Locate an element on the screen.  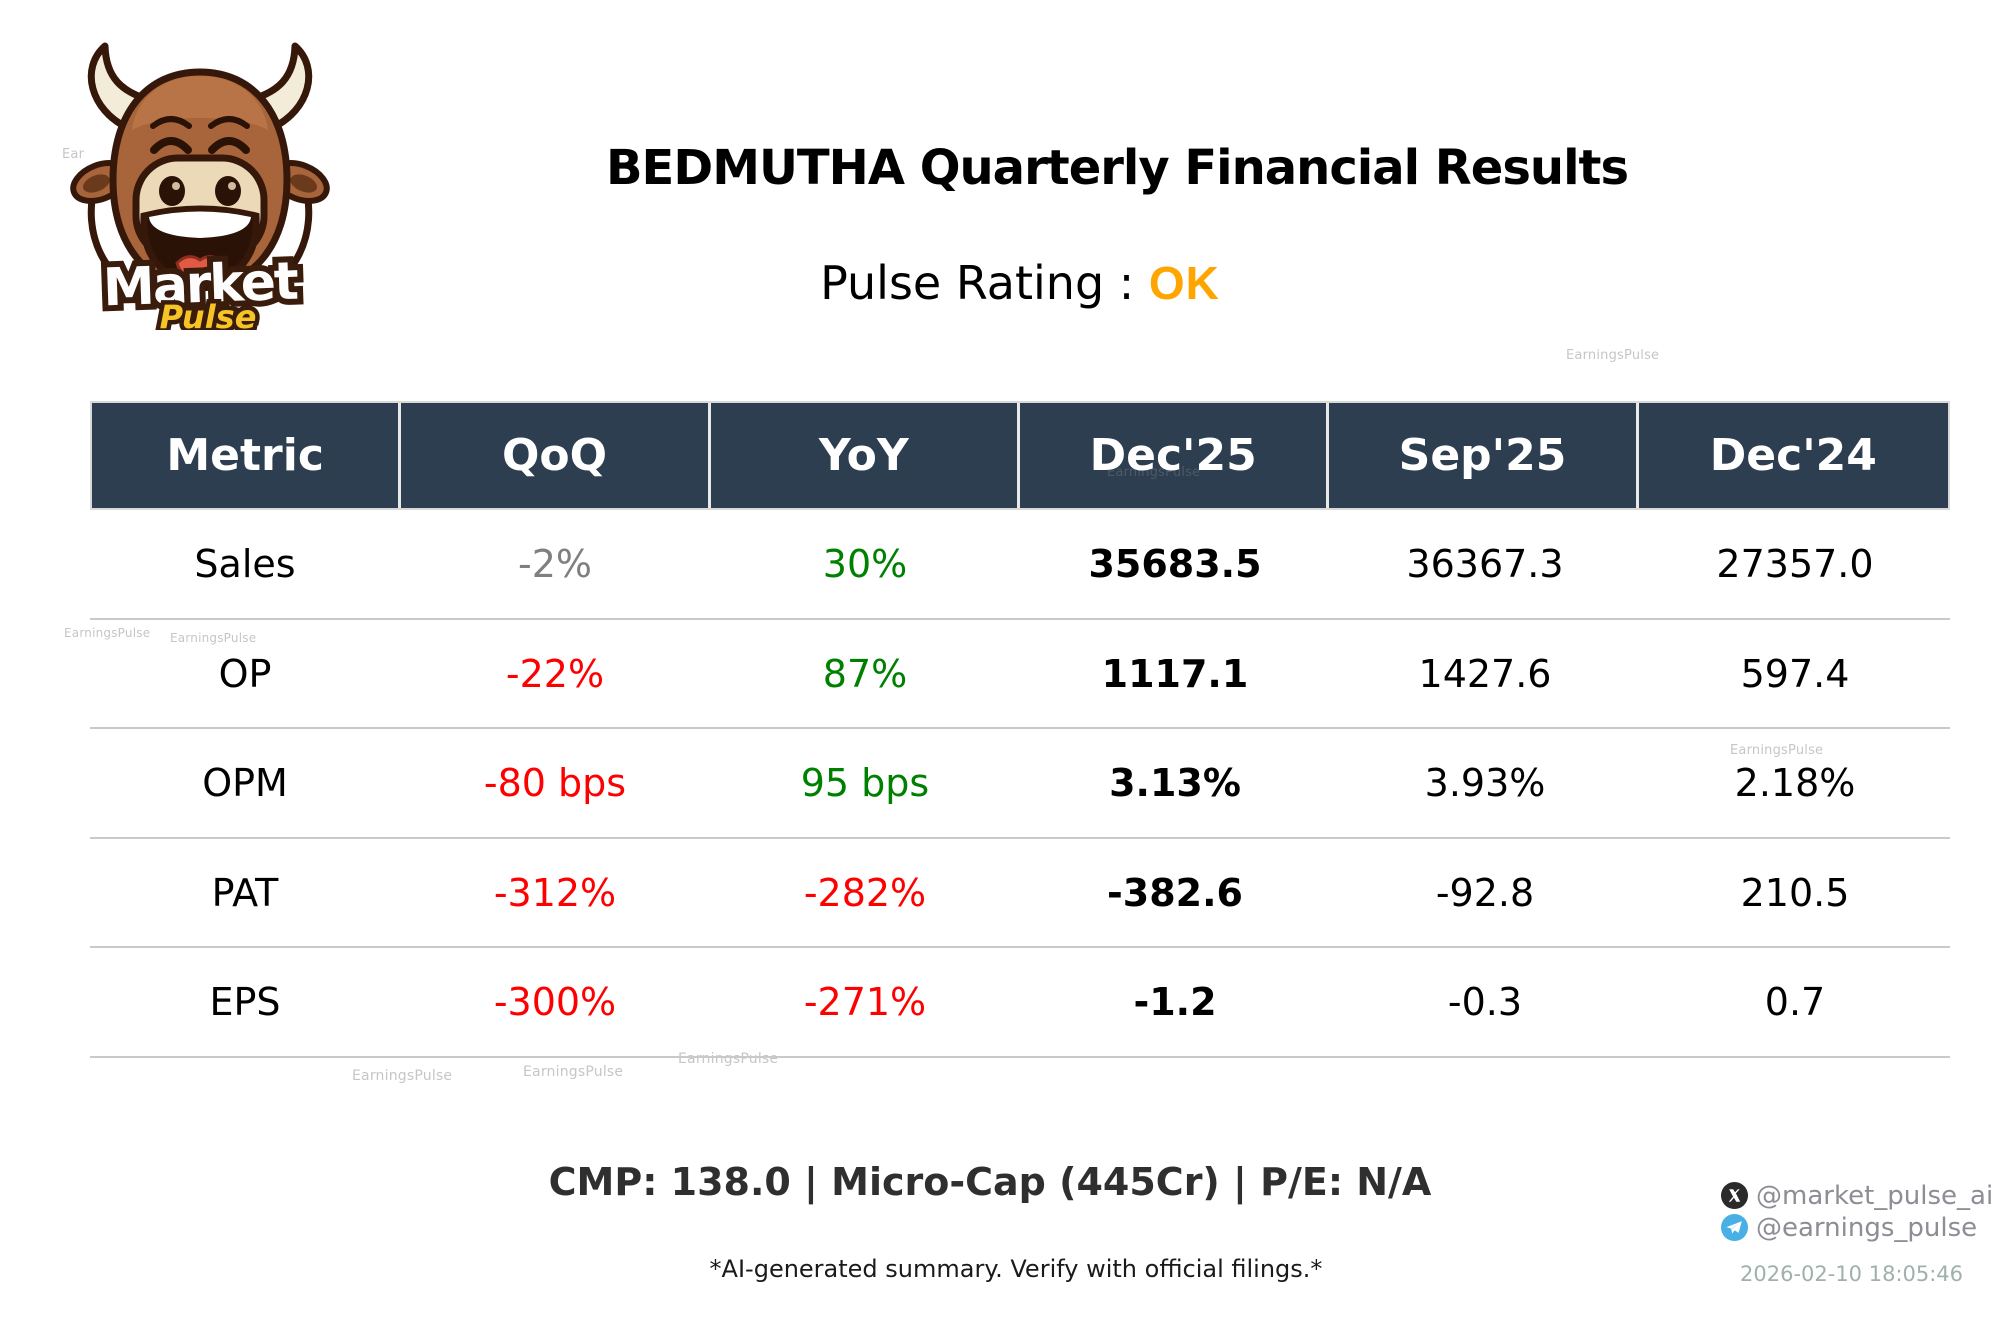
table-row-opm: OPM -80 bps 95 bps 3.13% 3.93% 2.18% is located at coordinates (1020, 784).